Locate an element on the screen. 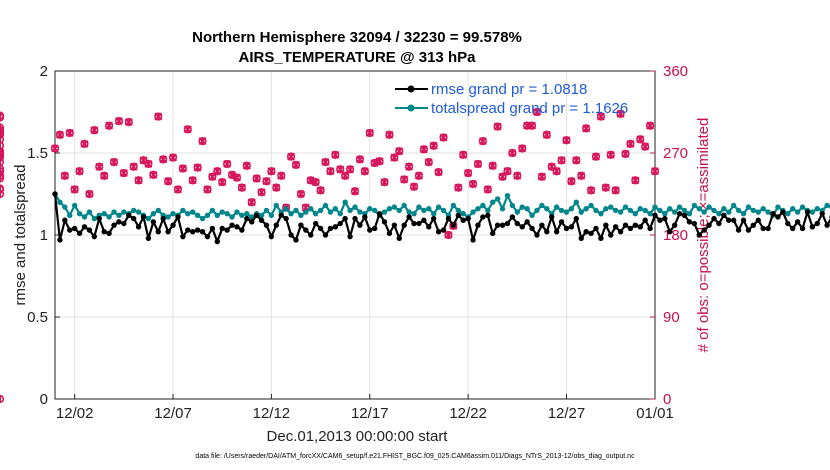 This screenshot has height=470, width=830. series-line-totalspread is located at coordinates (442, 206).